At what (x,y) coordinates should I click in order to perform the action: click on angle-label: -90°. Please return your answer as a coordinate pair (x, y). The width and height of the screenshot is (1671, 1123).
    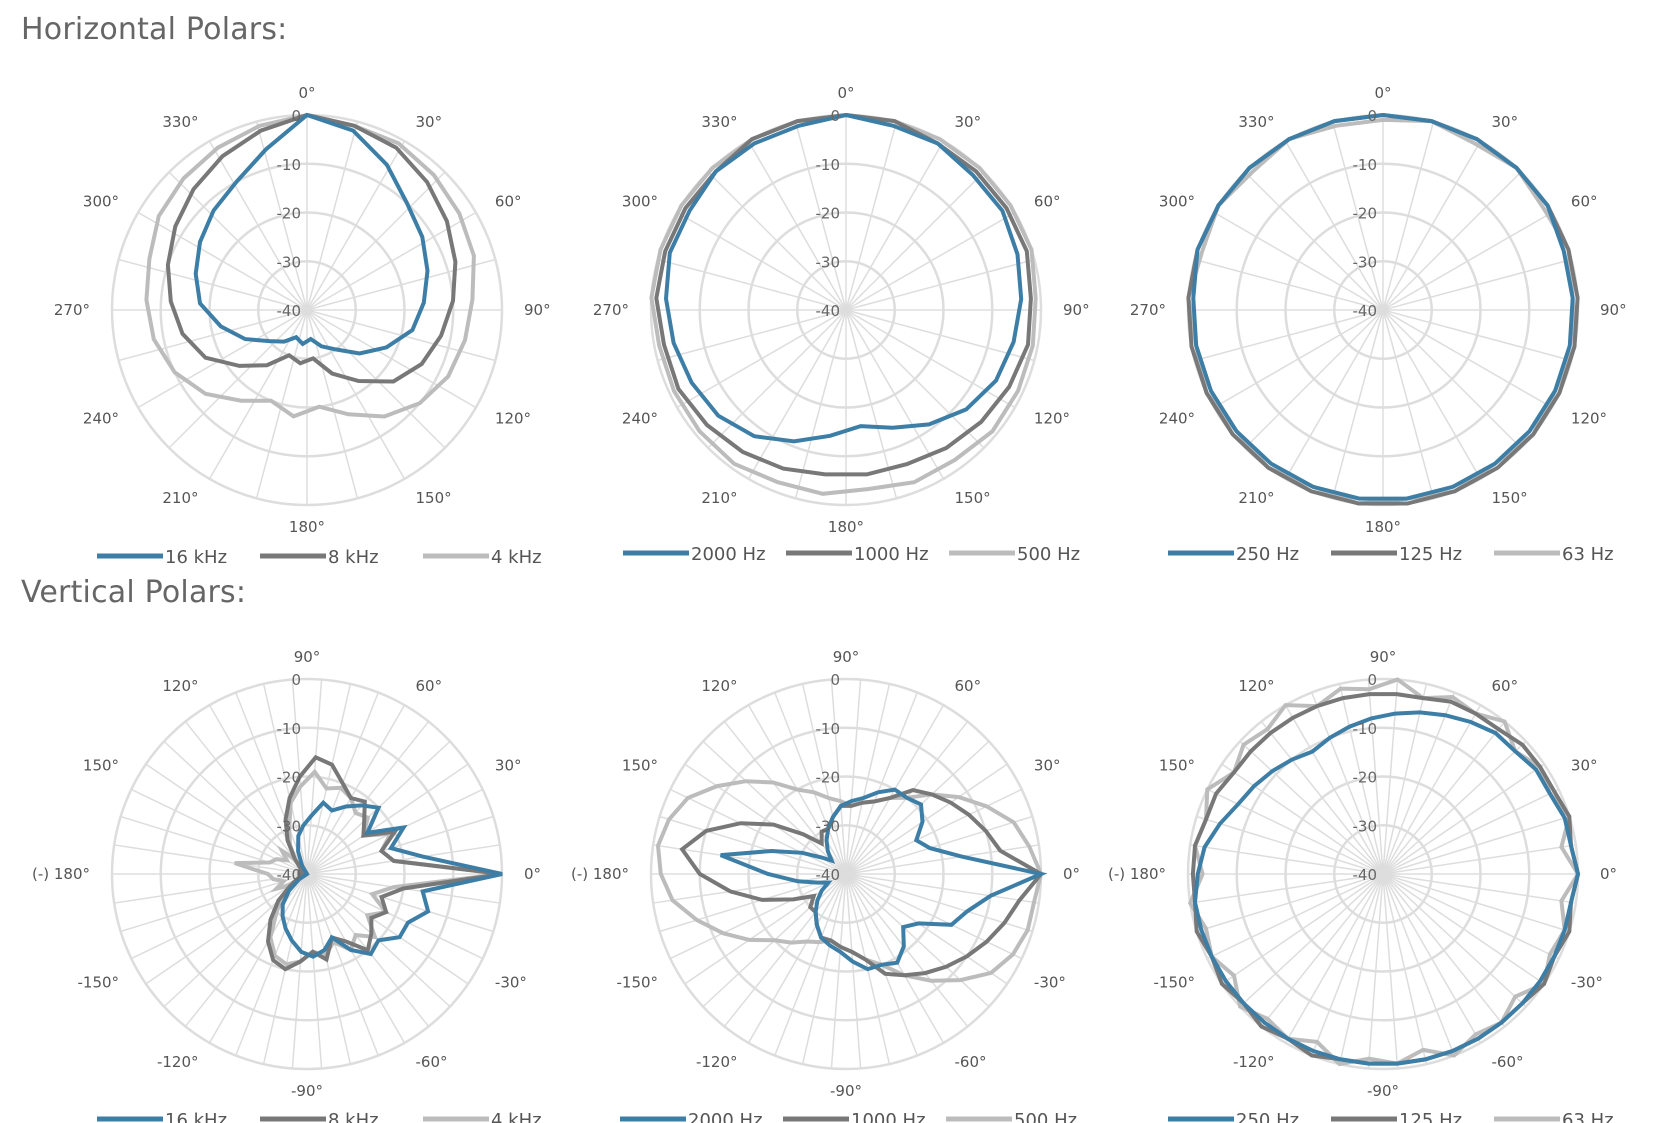
    Looking at the image, I should click on (307, 1091).